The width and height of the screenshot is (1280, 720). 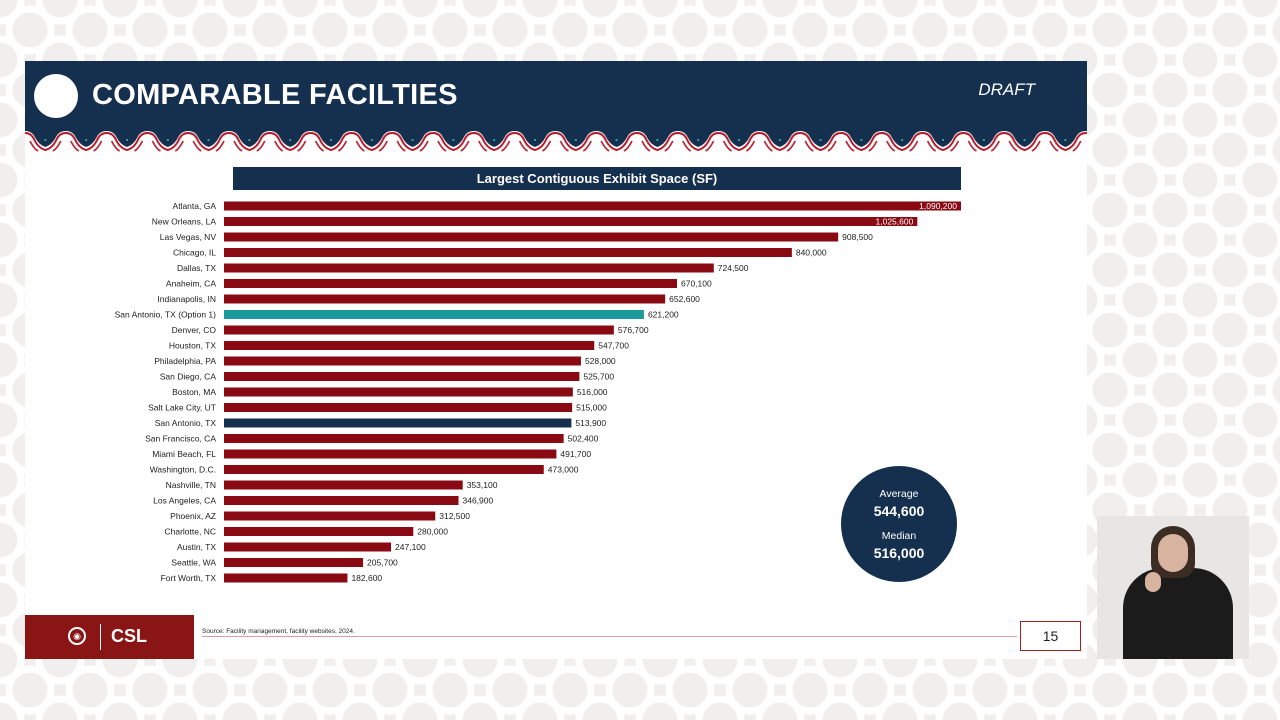 What do you see at coordinates (684, 299) in the screenshot?
I see `data-label: 652,600` at bounding box center [684, 299].